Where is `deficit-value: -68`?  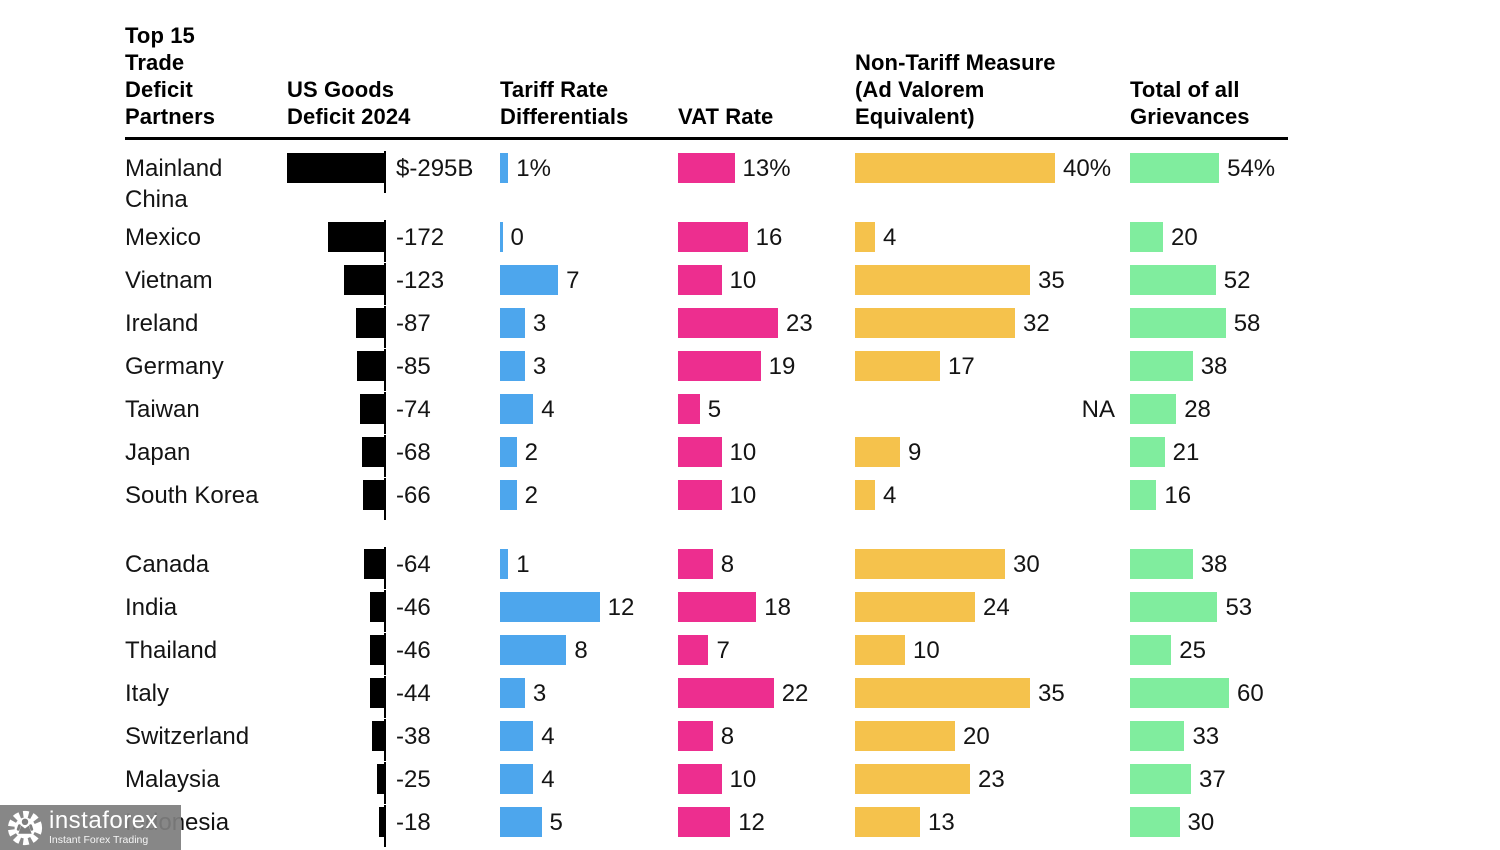 deficit-value: -68 is located at coordinates (413, 452).